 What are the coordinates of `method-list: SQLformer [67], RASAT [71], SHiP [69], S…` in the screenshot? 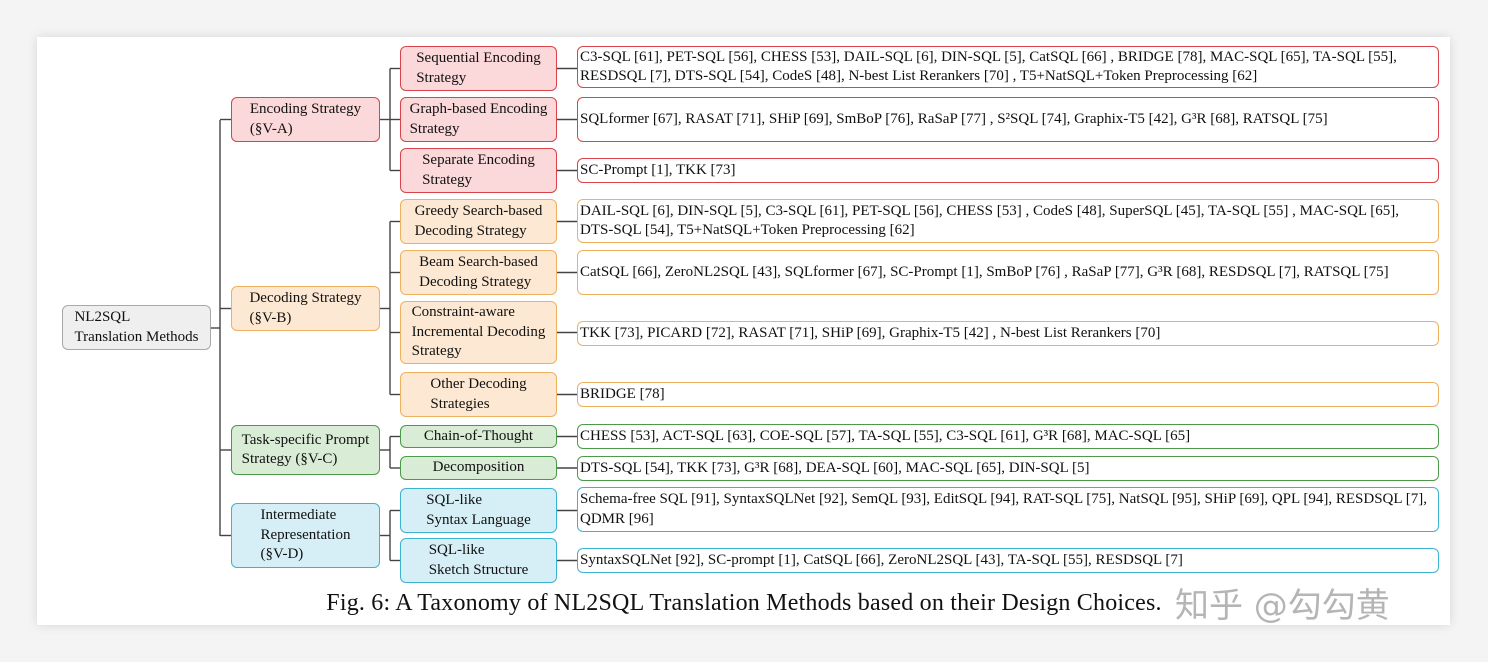 It's located at (1008, 119).